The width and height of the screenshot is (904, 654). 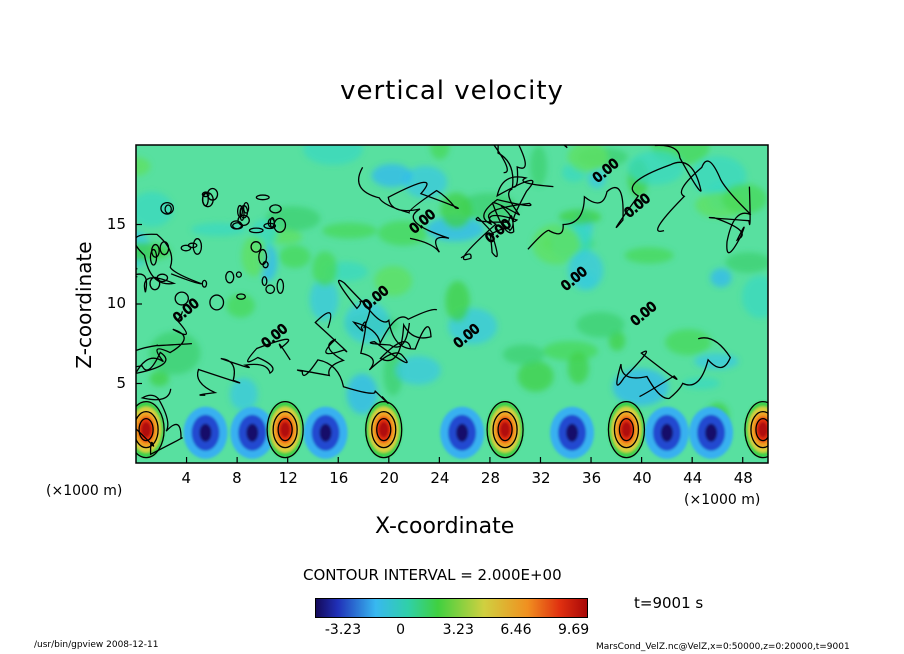 What do you see at coordinates (339, 478) in the screenshot?
I see `x-tick-label: 16` at bounding box center [339, 478].